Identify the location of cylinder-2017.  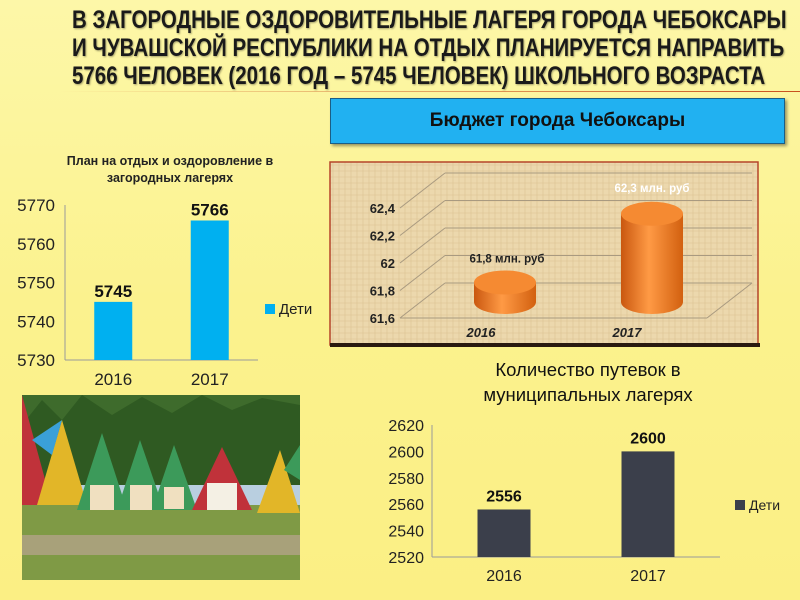
(652, 263).